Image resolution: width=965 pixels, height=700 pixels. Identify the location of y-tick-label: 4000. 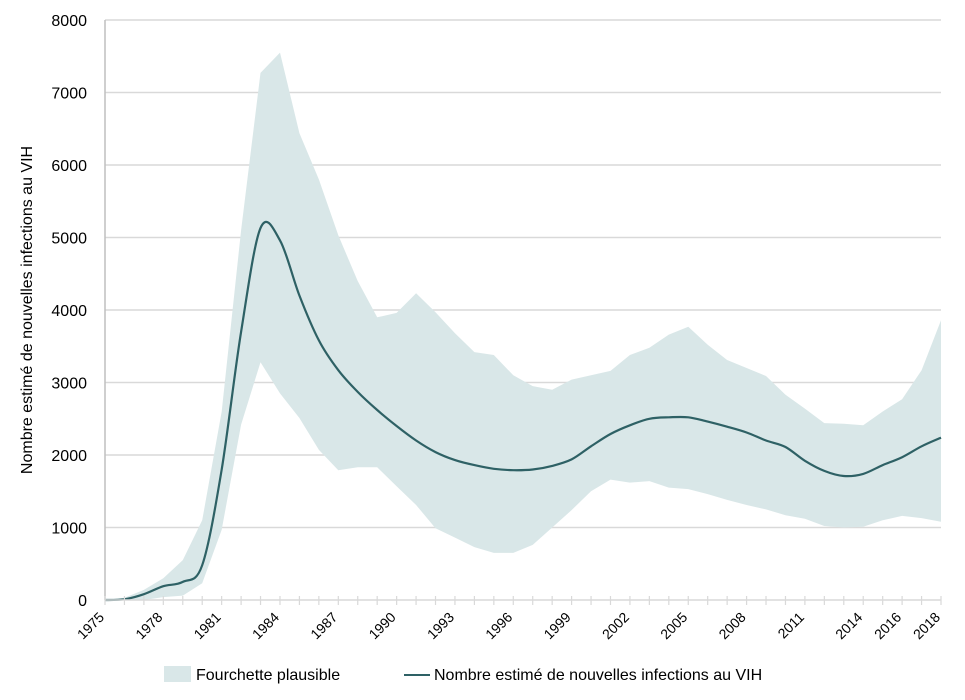
(69, 311).